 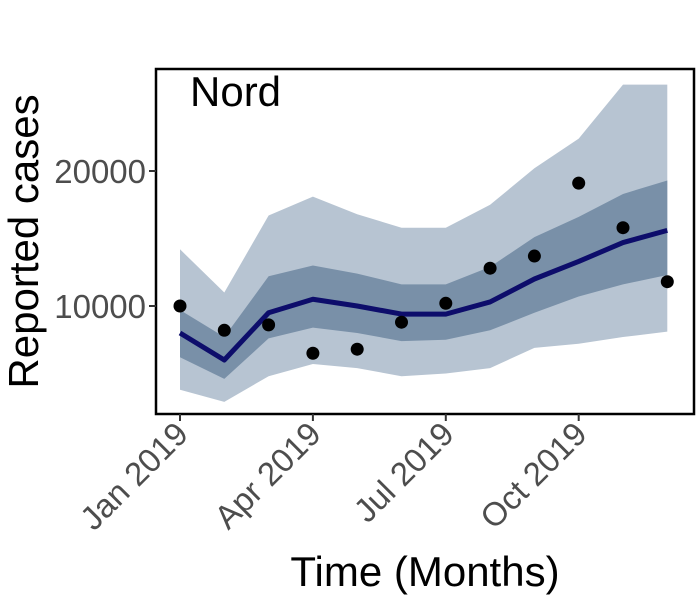 What do you see at coordinates (235, 91) in the screenshot?
I see `panel-label: Nord` at bounding box center [235, 91].